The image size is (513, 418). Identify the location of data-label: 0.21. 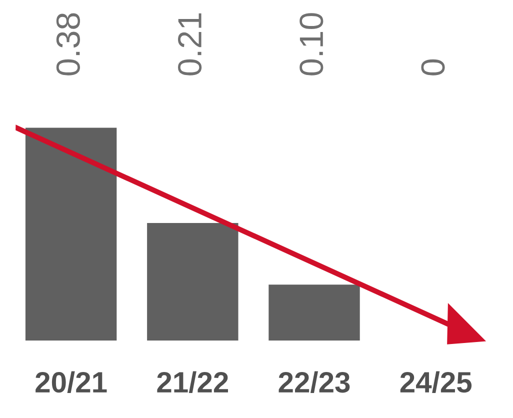
(190, 44).